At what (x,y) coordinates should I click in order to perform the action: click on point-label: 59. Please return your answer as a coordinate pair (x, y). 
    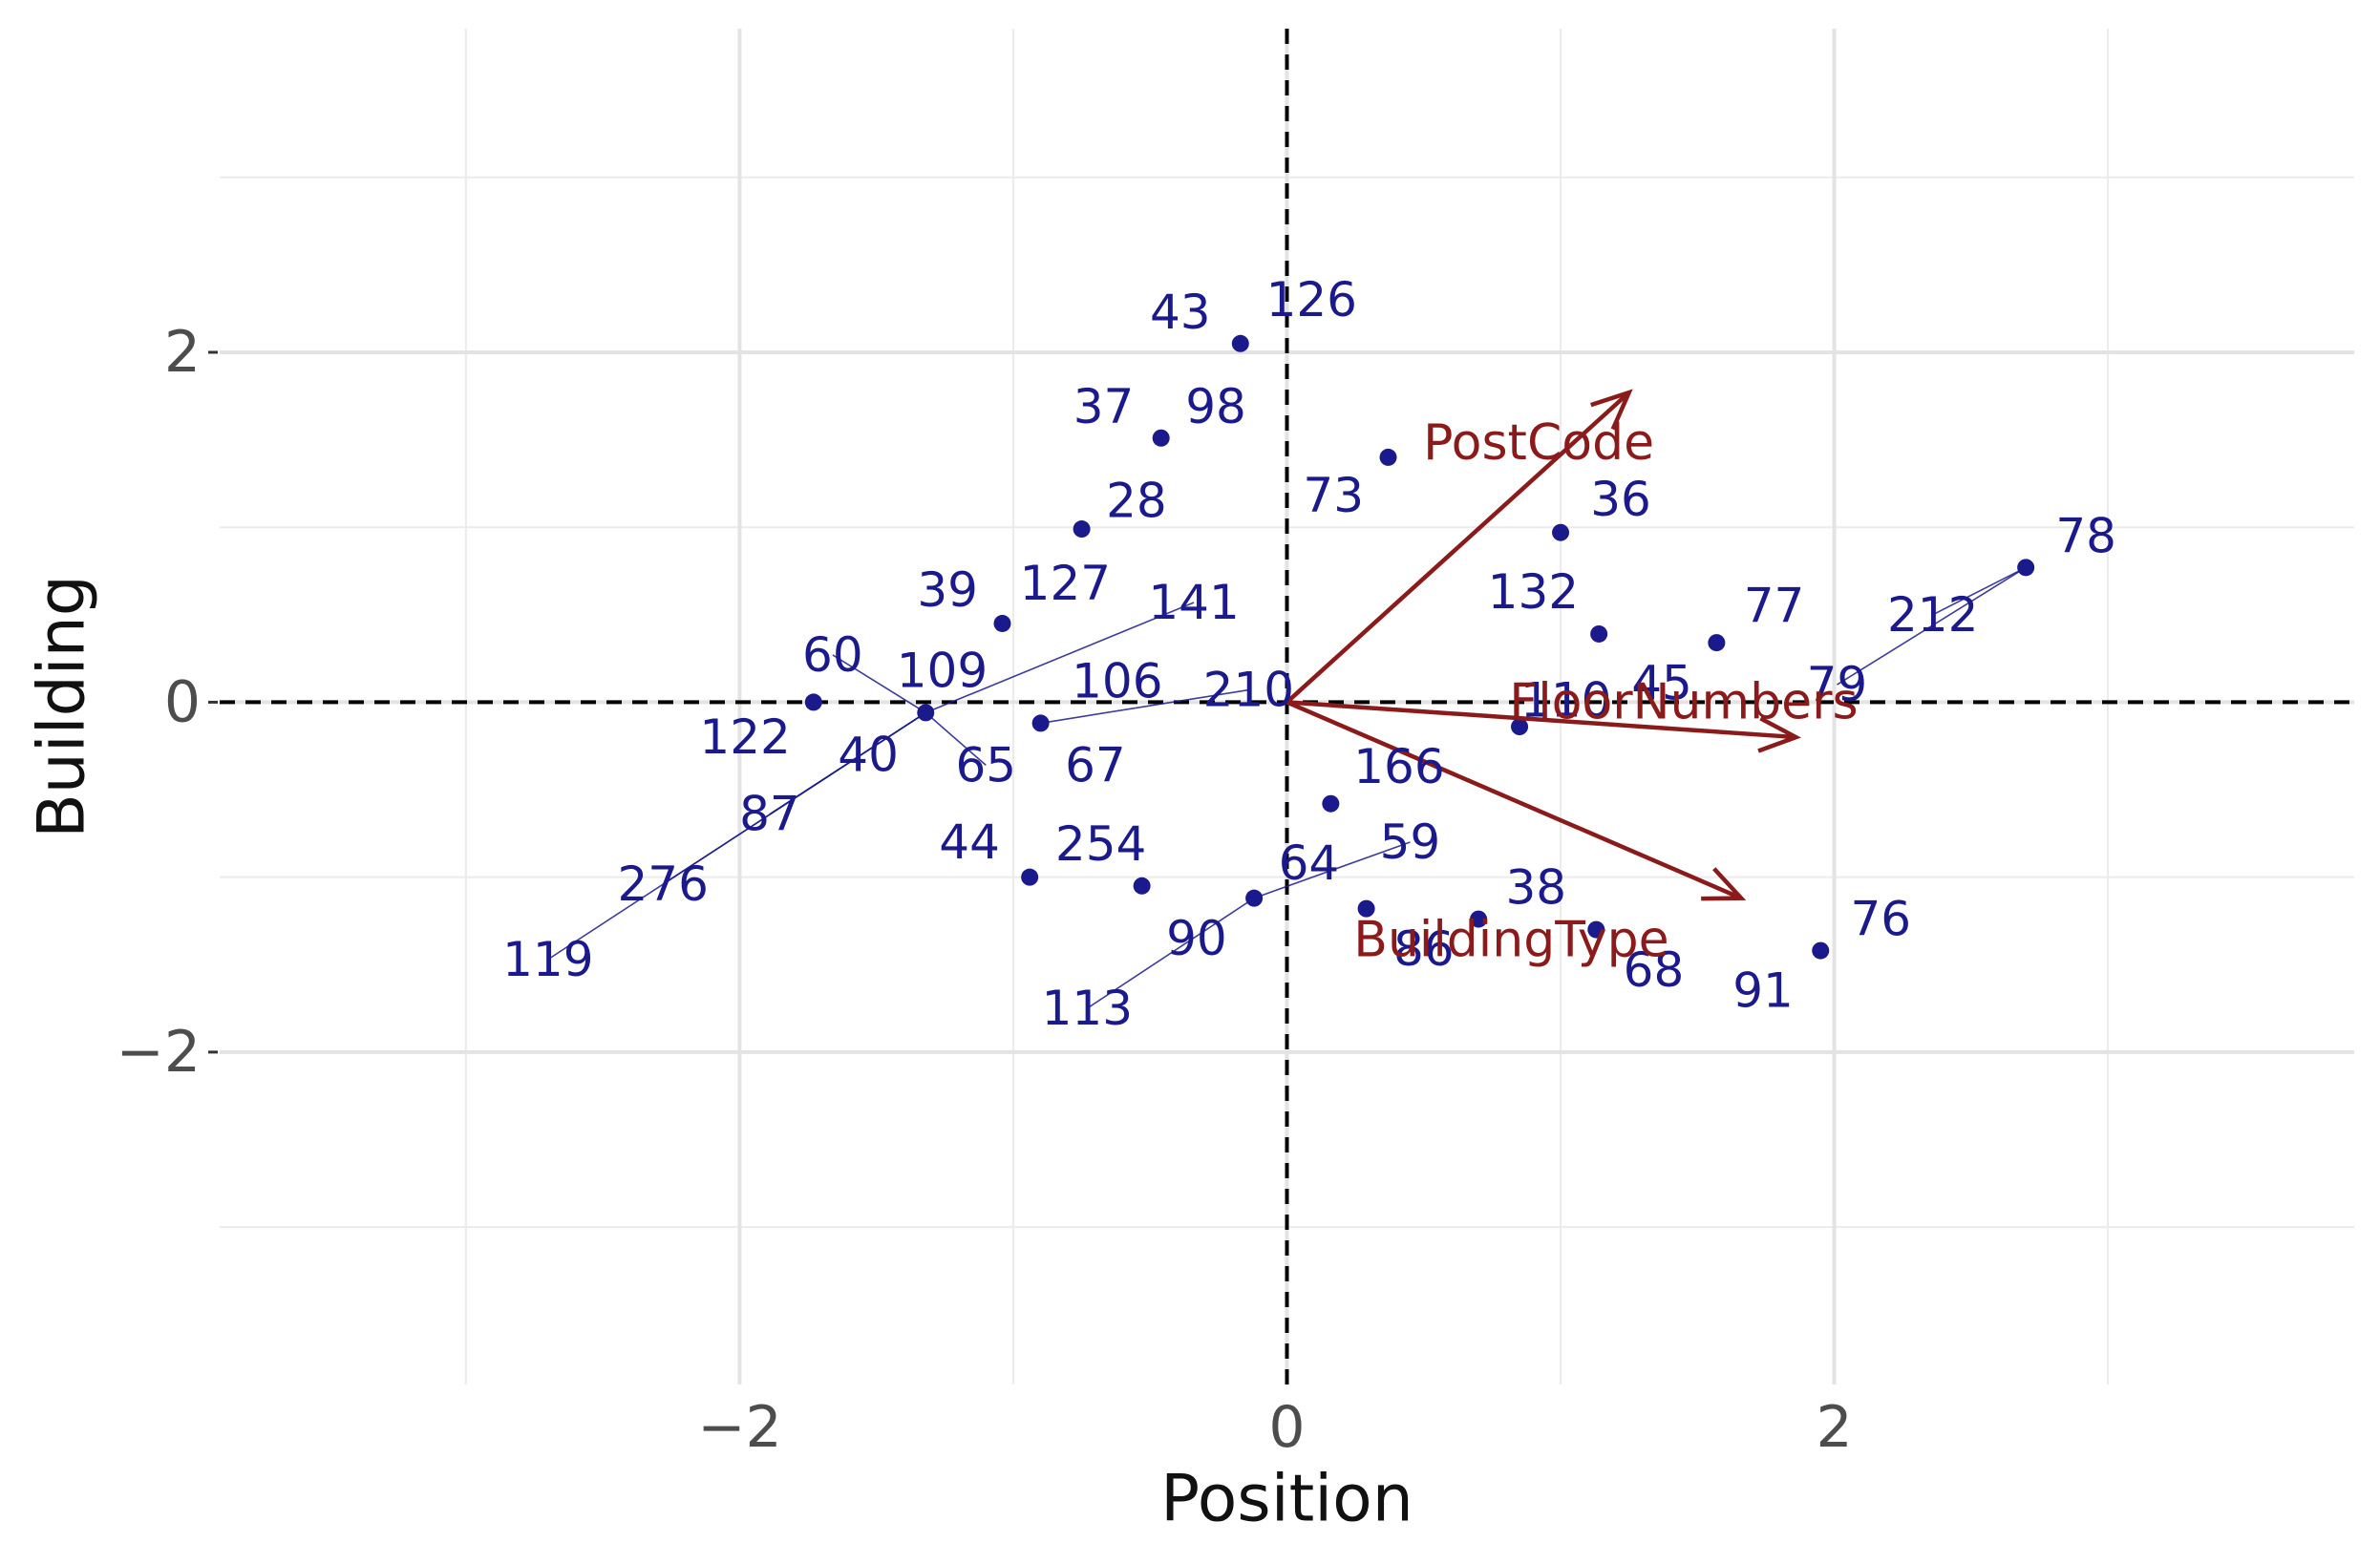
    Looking at the image, I should click on (1410, 842).